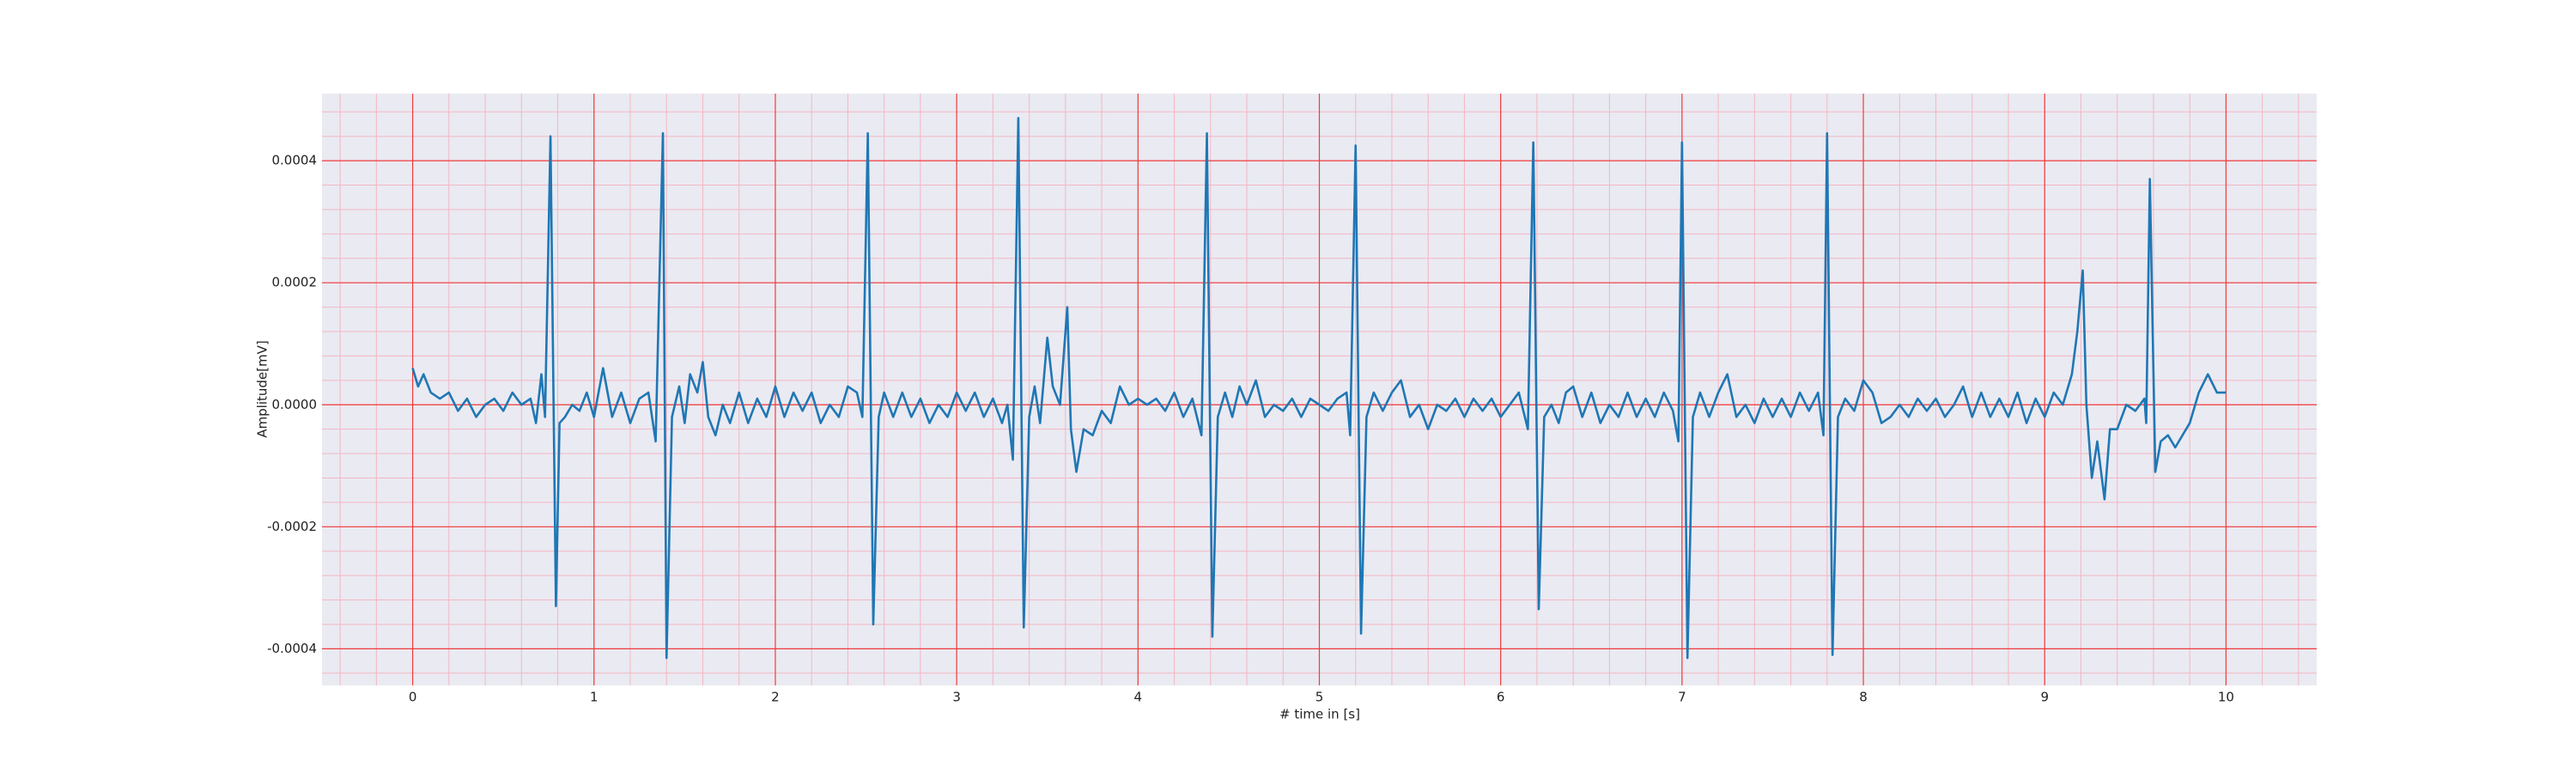 The height and width of the screenshot is (773, 2576). I want to click on y-axis-label: Amplitude[mV], so click(262, 388).